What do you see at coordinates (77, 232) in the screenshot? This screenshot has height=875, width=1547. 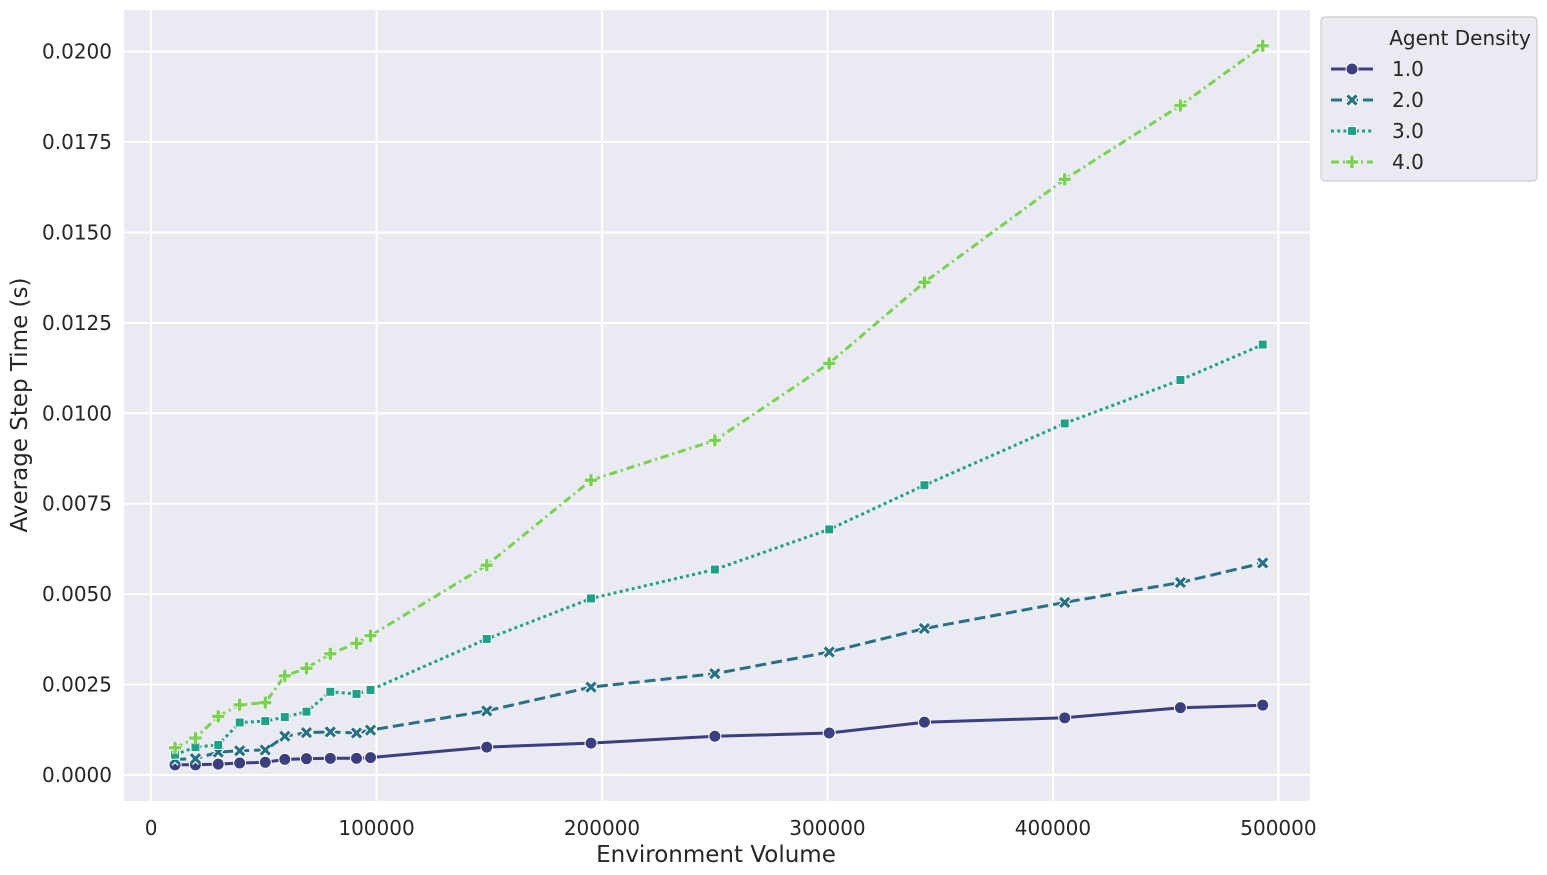 I see `y-tick-label: 0.0150` at bounding box center [77, 232].